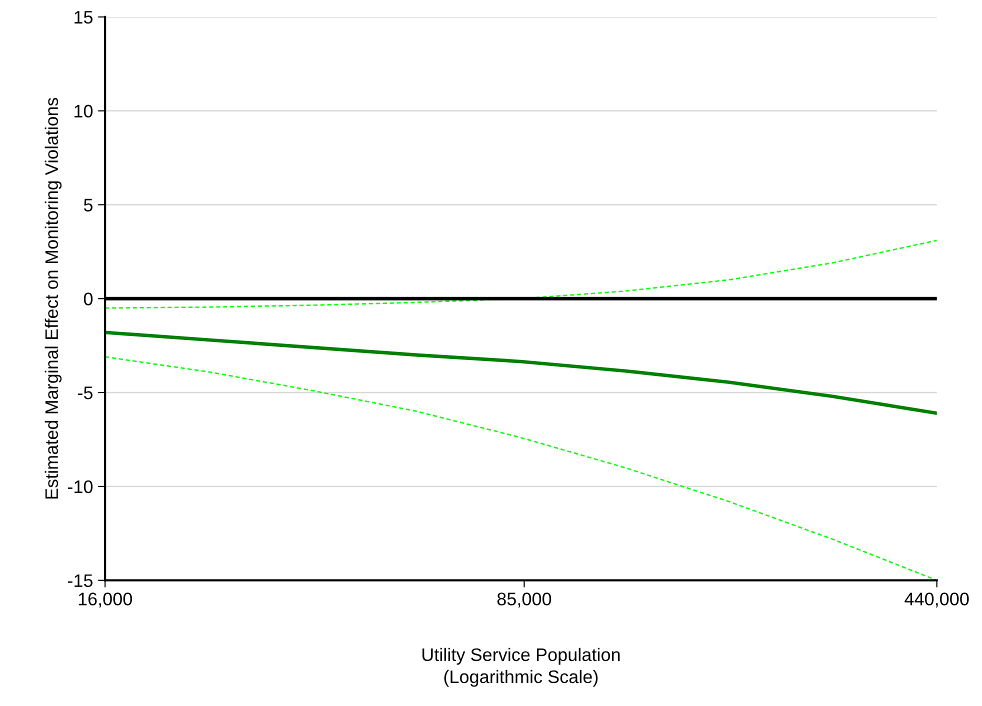 The width and height of the screenshot is (982, 706). Describe the element at coordinates (88, 299) in the screenshot. I see `y-tick-label: 0` at that location.